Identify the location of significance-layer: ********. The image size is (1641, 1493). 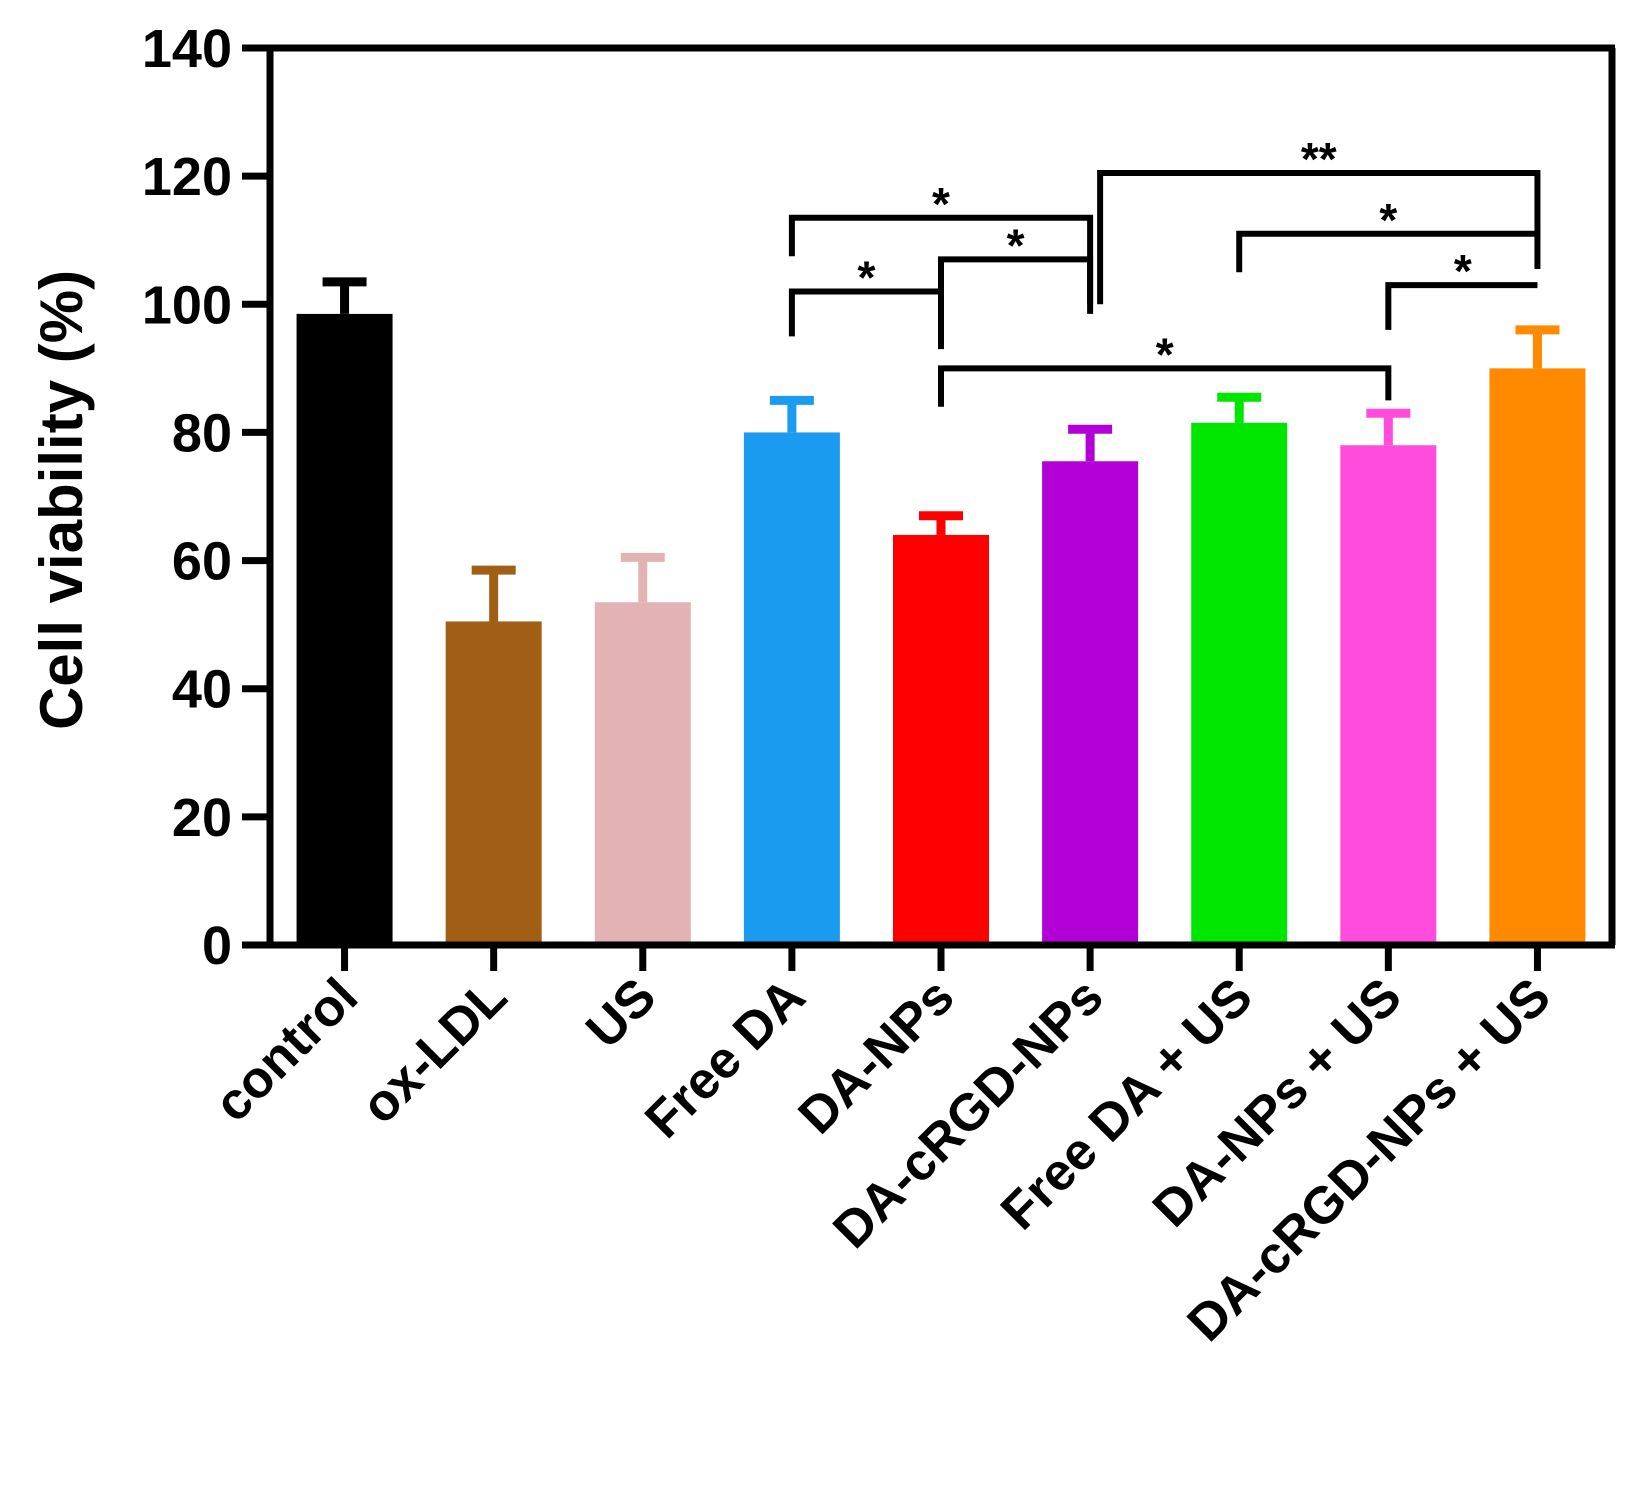
(1164, 270).